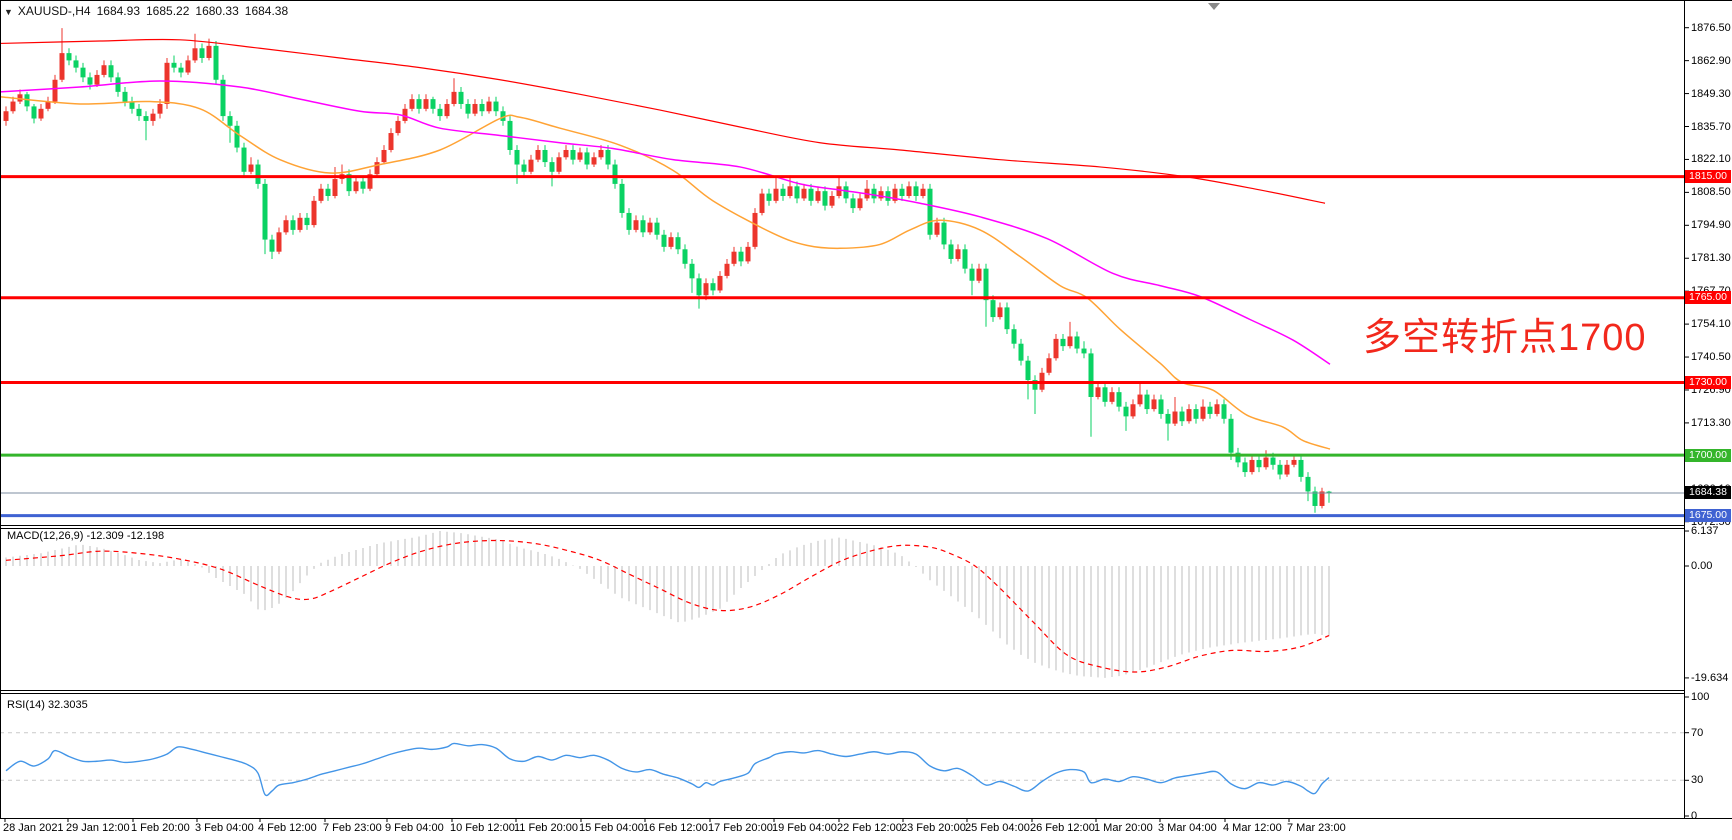 The height and width of the screenshot is (840, 1732). What do you see at coordinates (54, 11) in the screenshot?
I see `symbol-timeframe: XAUUSD-,H4` at bounding box center [54, 11].